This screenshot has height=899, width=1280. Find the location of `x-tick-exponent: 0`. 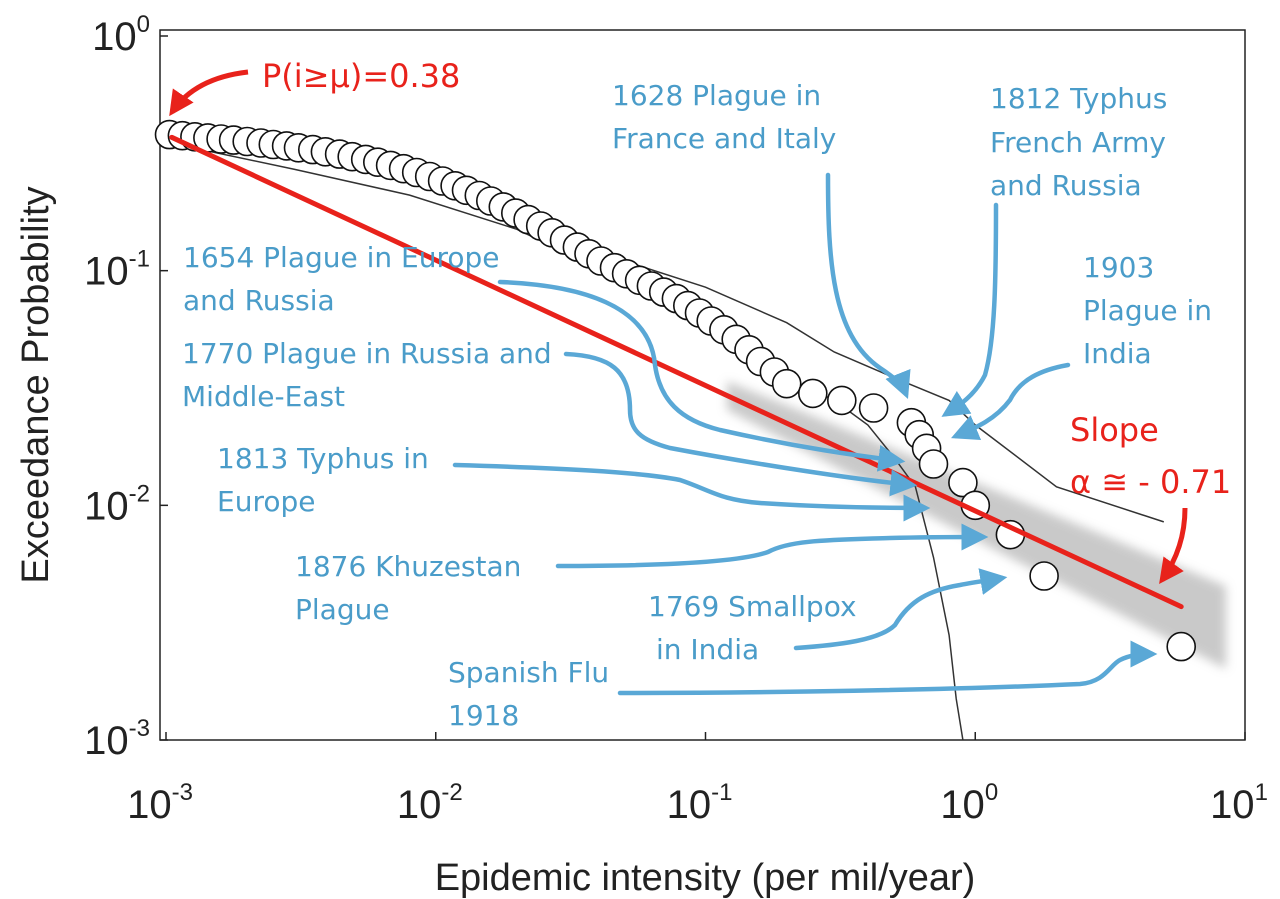

x-tick-exponent: 0 is located at coordinates (991, 792).